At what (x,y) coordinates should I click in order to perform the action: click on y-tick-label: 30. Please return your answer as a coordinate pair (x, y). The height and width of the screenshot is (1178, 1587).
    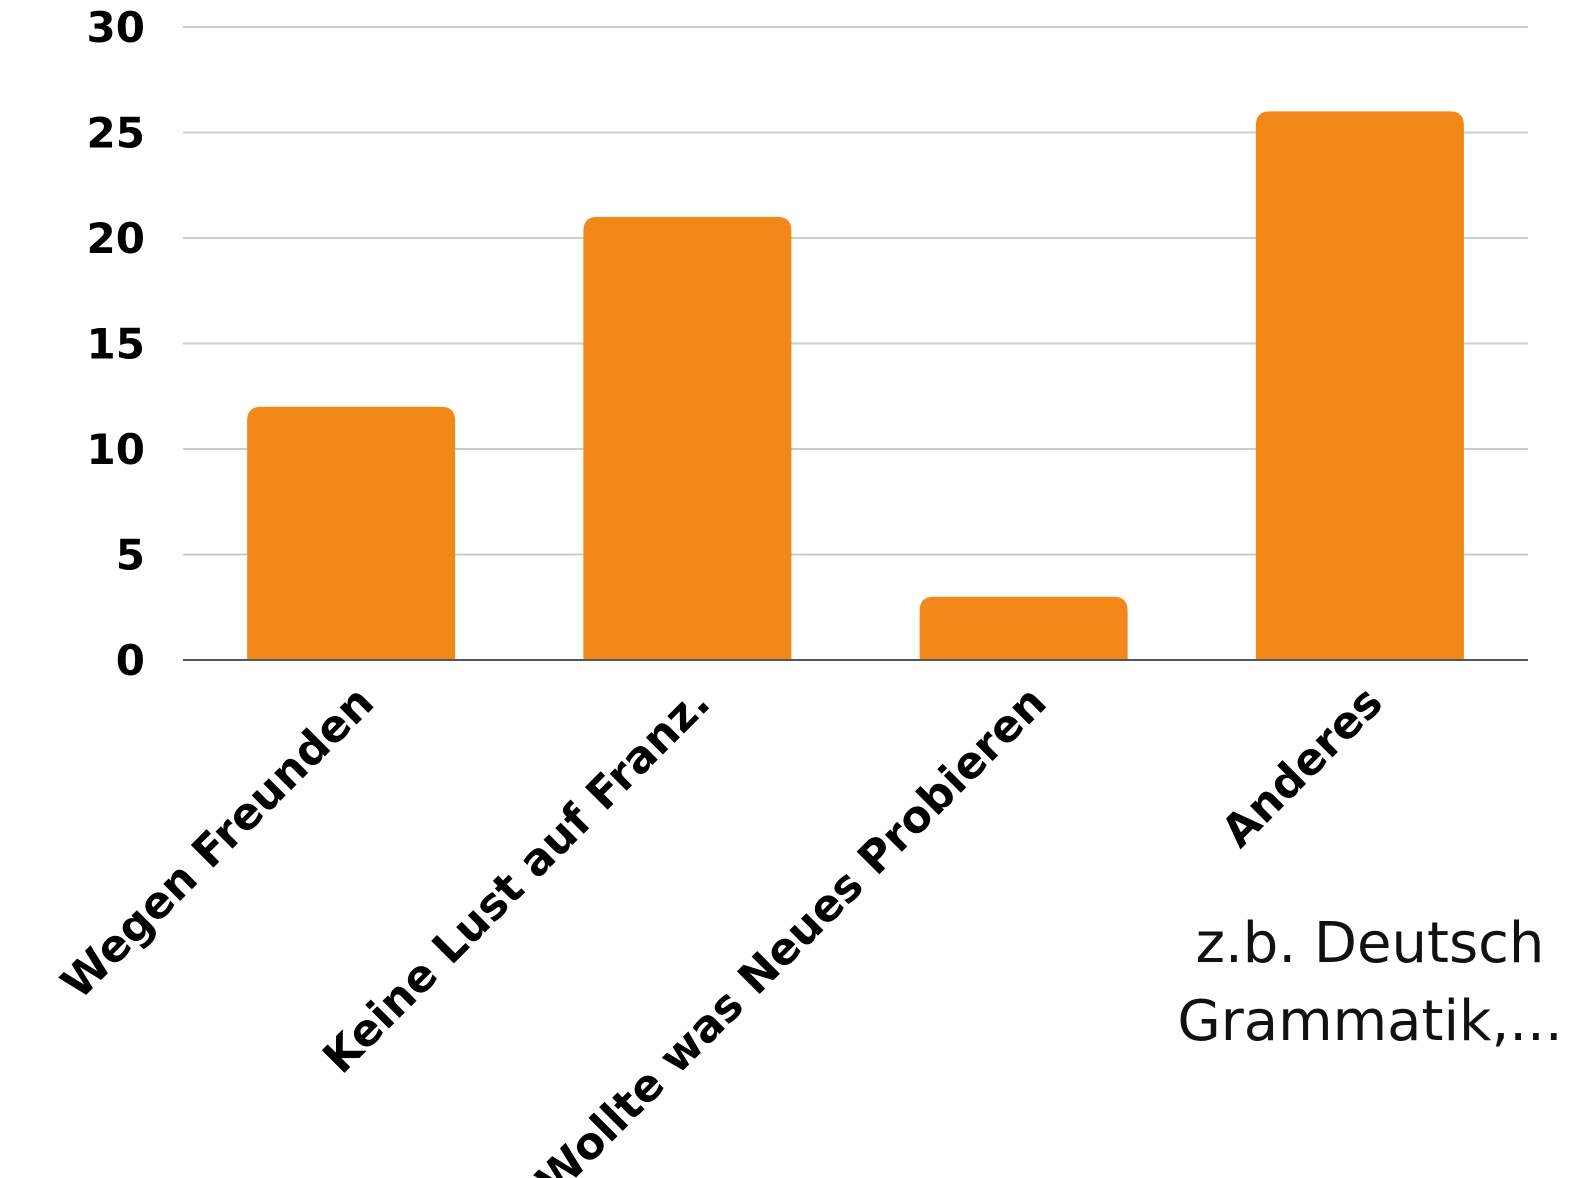
    Looking at the image, I should click on (116, 27).